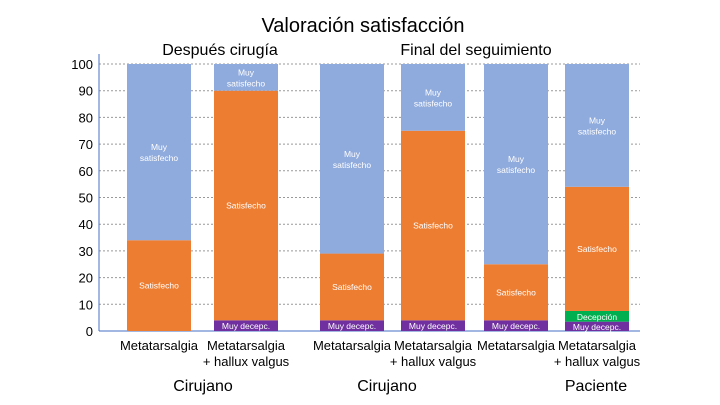 The image size is (720, 405). I want to click on y-tick-label: 70, so click(86, 144).